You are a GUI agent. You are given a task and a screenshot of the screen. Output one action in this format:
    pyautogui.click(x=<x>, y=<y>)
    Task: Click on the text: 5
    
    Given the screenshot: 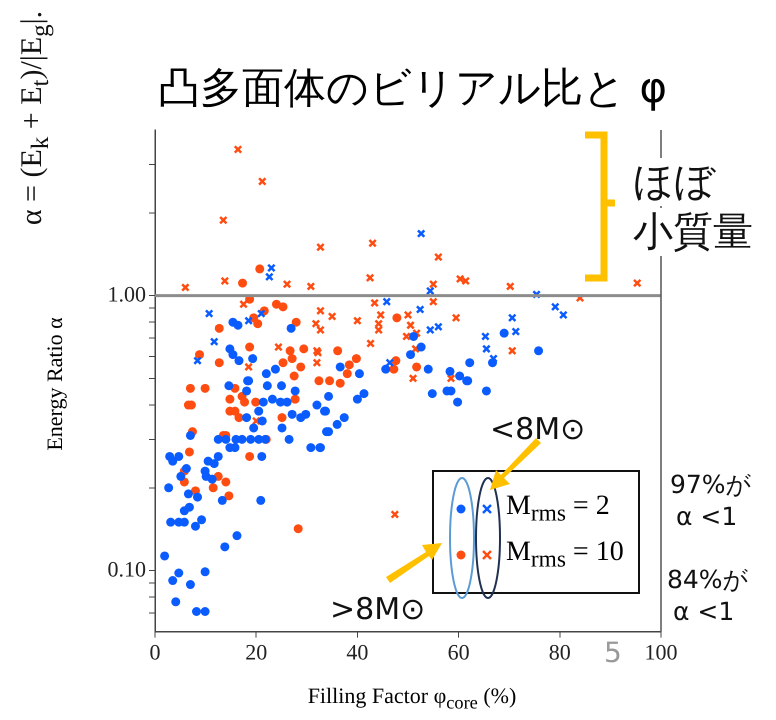 What is the action you would take?
    pyautogui.click(x=613, y=653)
    